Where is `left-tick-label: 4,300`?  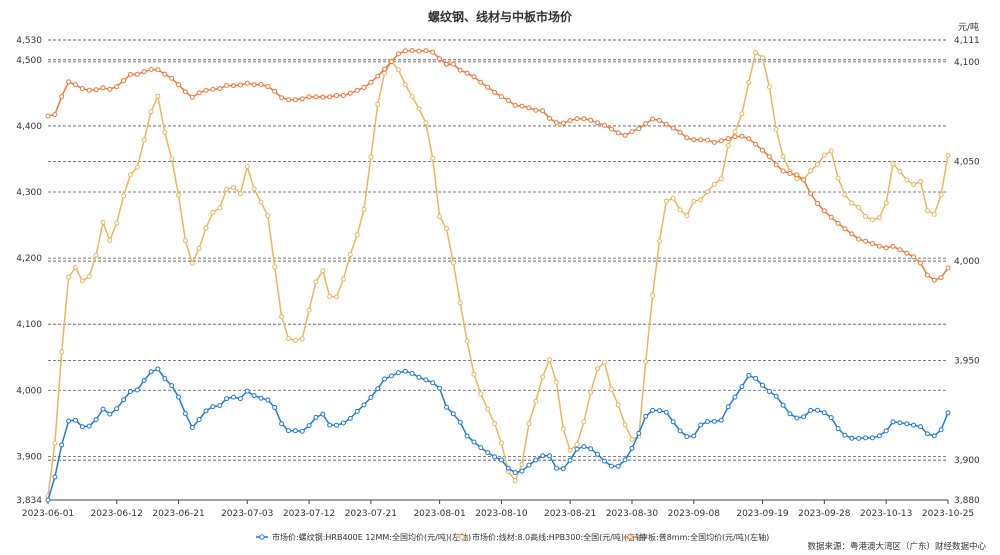
left-tick-label: 4,300 is located at coordinates (29, 193).